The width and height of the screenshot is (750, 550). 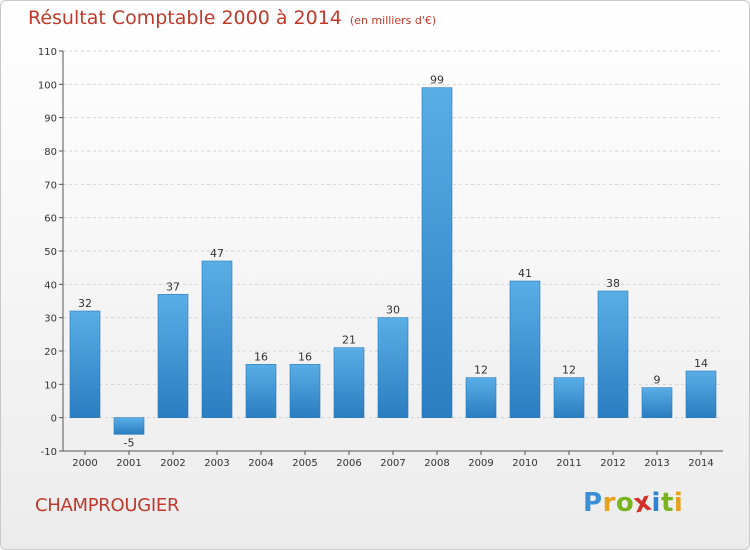 What do you see at coordinates (525, 349) in the screenshot?
I see `bar-2010` at bounding box center [525, 349].